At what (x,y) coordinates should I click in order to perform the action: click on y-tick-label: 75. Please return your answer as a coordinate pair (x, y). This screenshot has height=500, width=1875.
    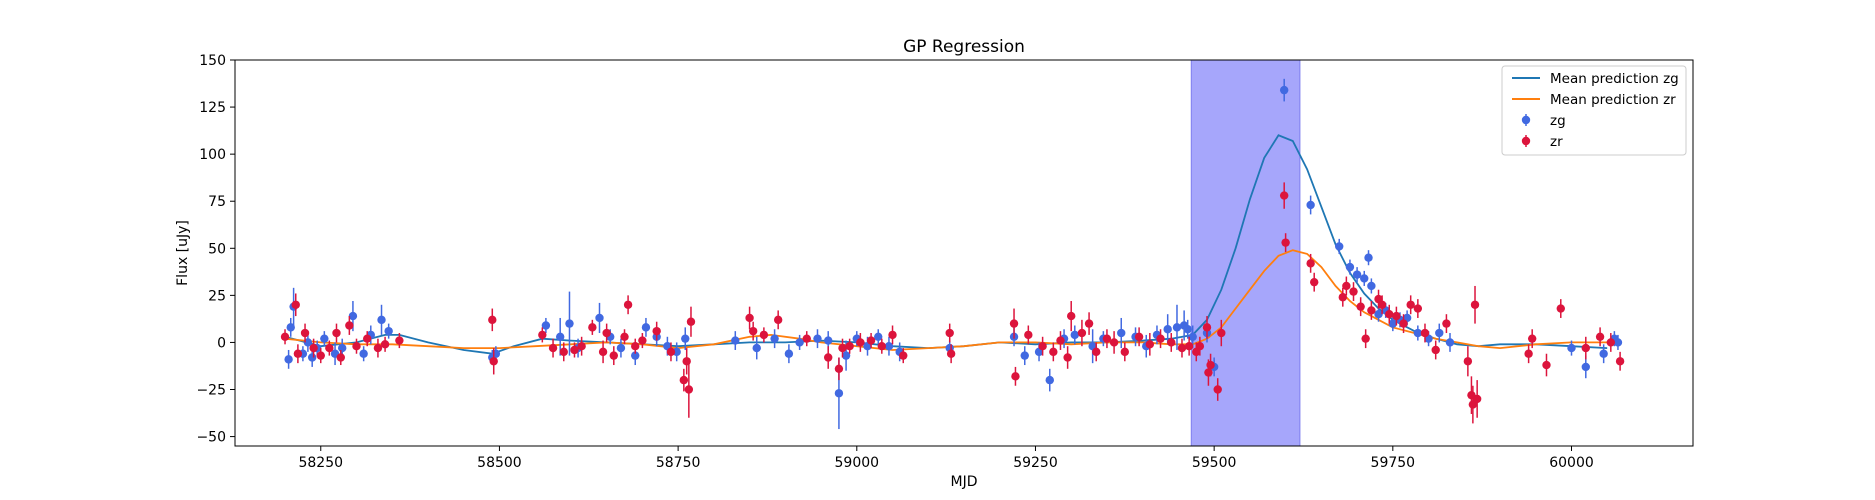
    Looking at the image, I should click on (217, 202).